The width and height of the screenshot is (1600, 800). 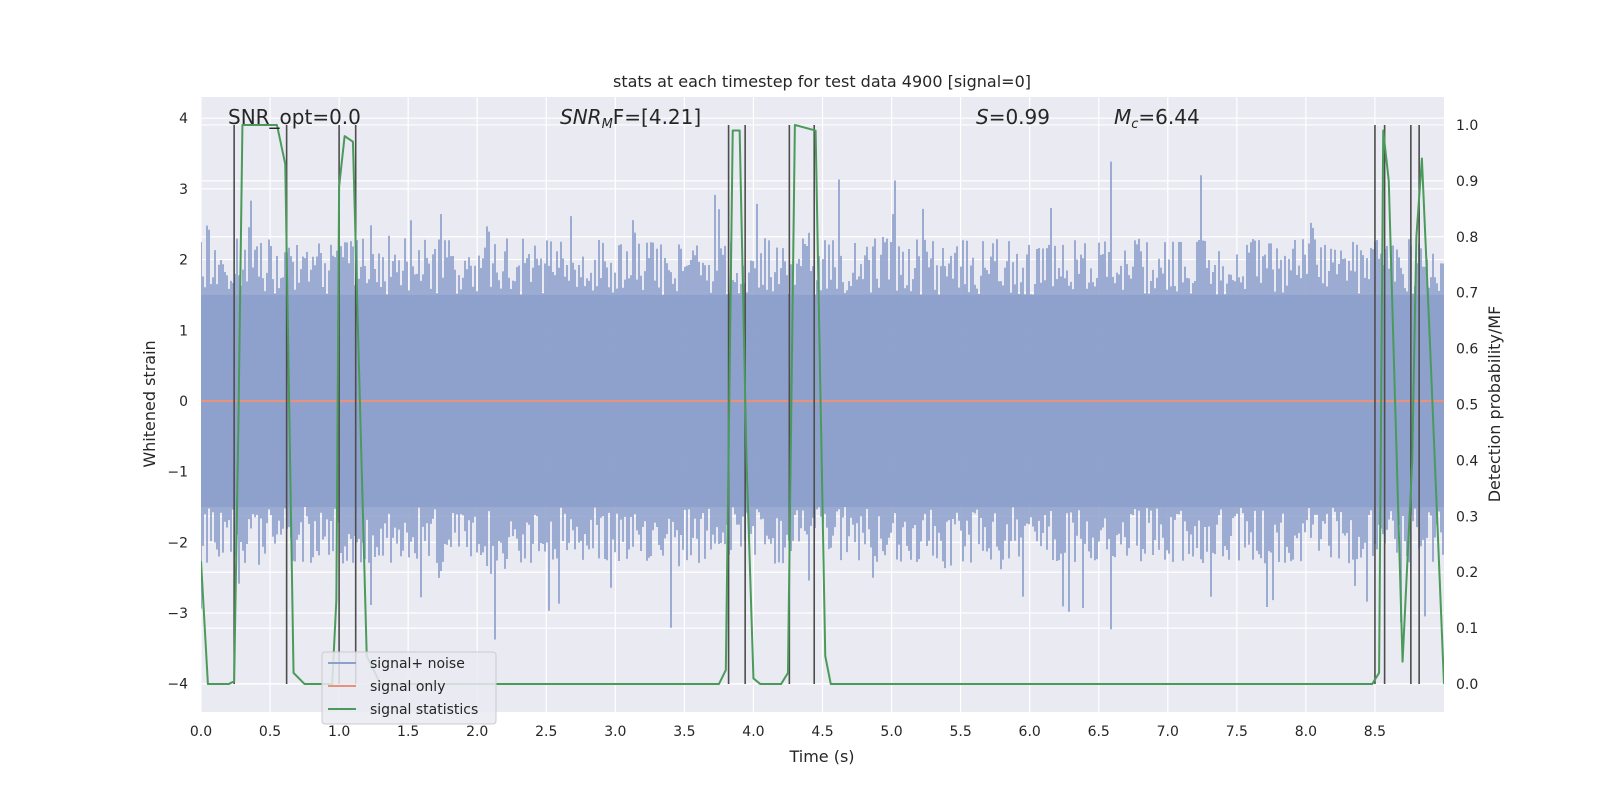 I want to click on x-tick-label: 7.0, so click(x=1168, y=732).